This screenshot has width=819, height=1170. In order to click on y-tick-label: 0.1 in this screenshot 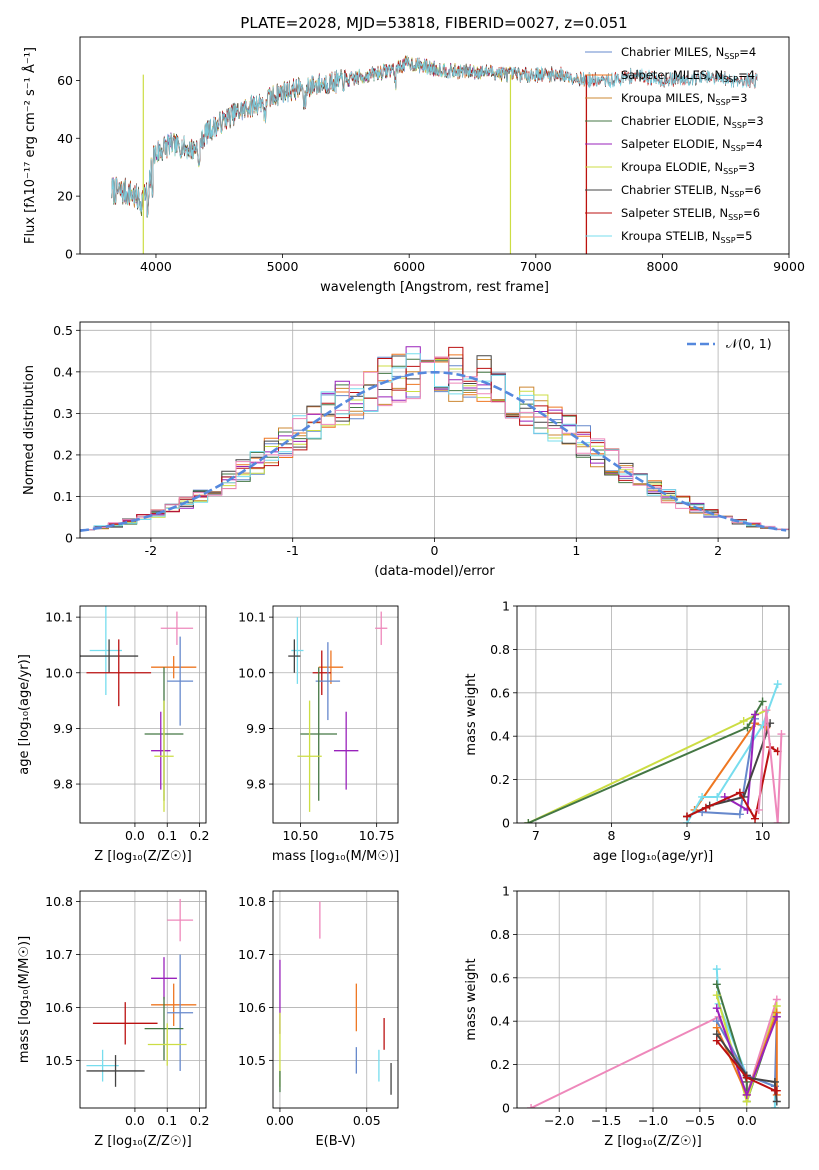, I will do `click(63, 496)`.